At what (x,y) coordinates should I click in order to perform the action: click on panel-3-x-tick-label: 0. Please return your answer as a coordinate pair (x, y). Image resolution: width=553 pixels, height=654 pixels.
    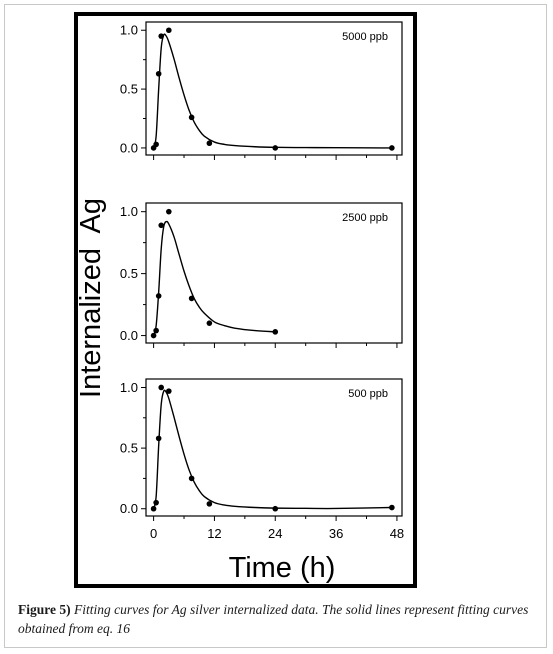
    Looking at the image, I should click on (153, 533).